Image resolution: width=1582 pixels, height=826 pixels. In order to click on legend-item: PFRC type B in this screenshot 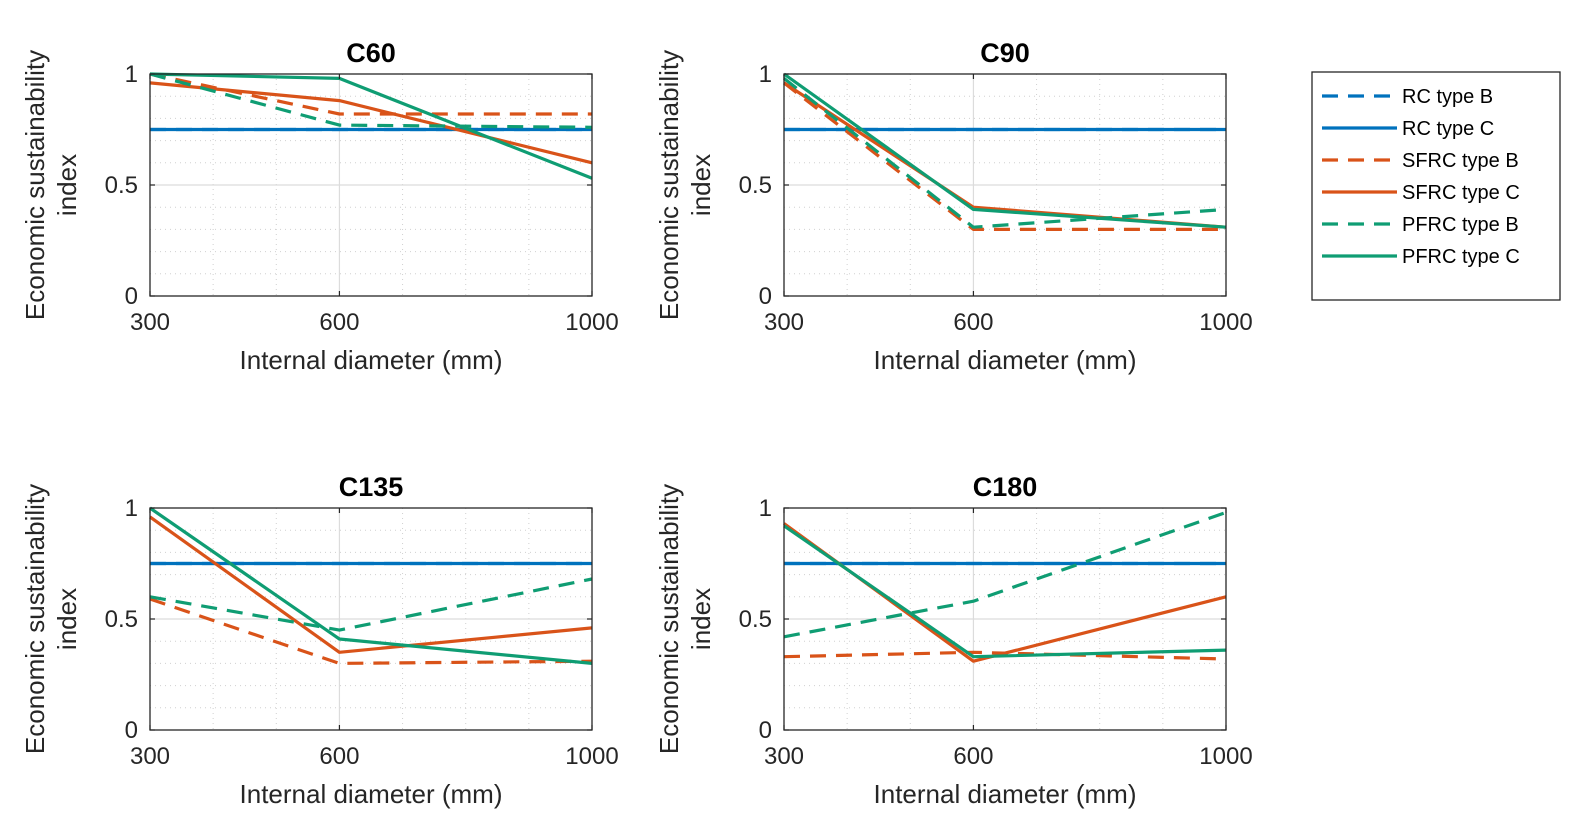, I will do `click(1420, 225)`.